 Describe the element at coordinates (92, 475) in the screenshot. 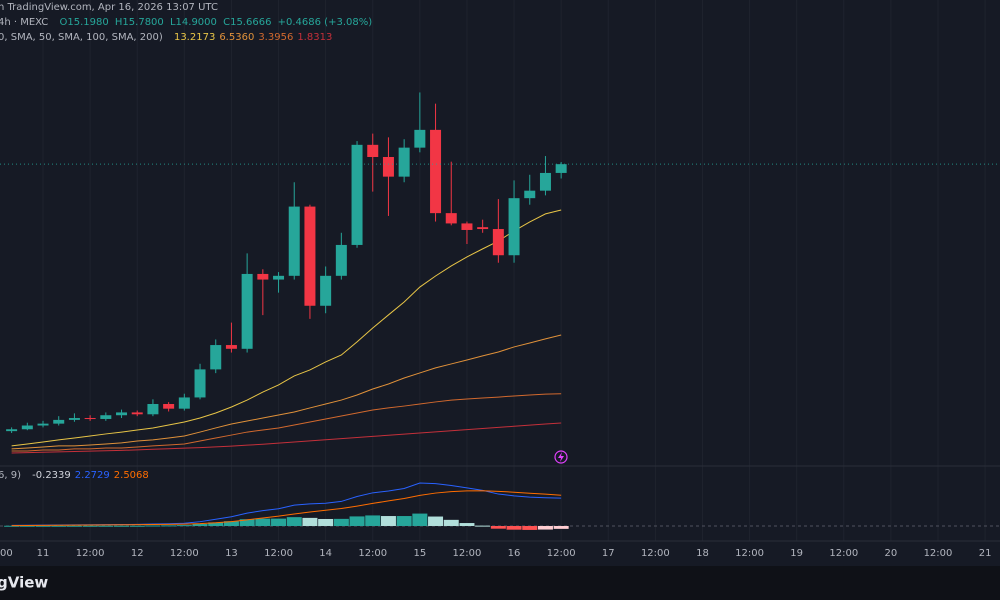

I see `macd-value: 2.2729` at that location.